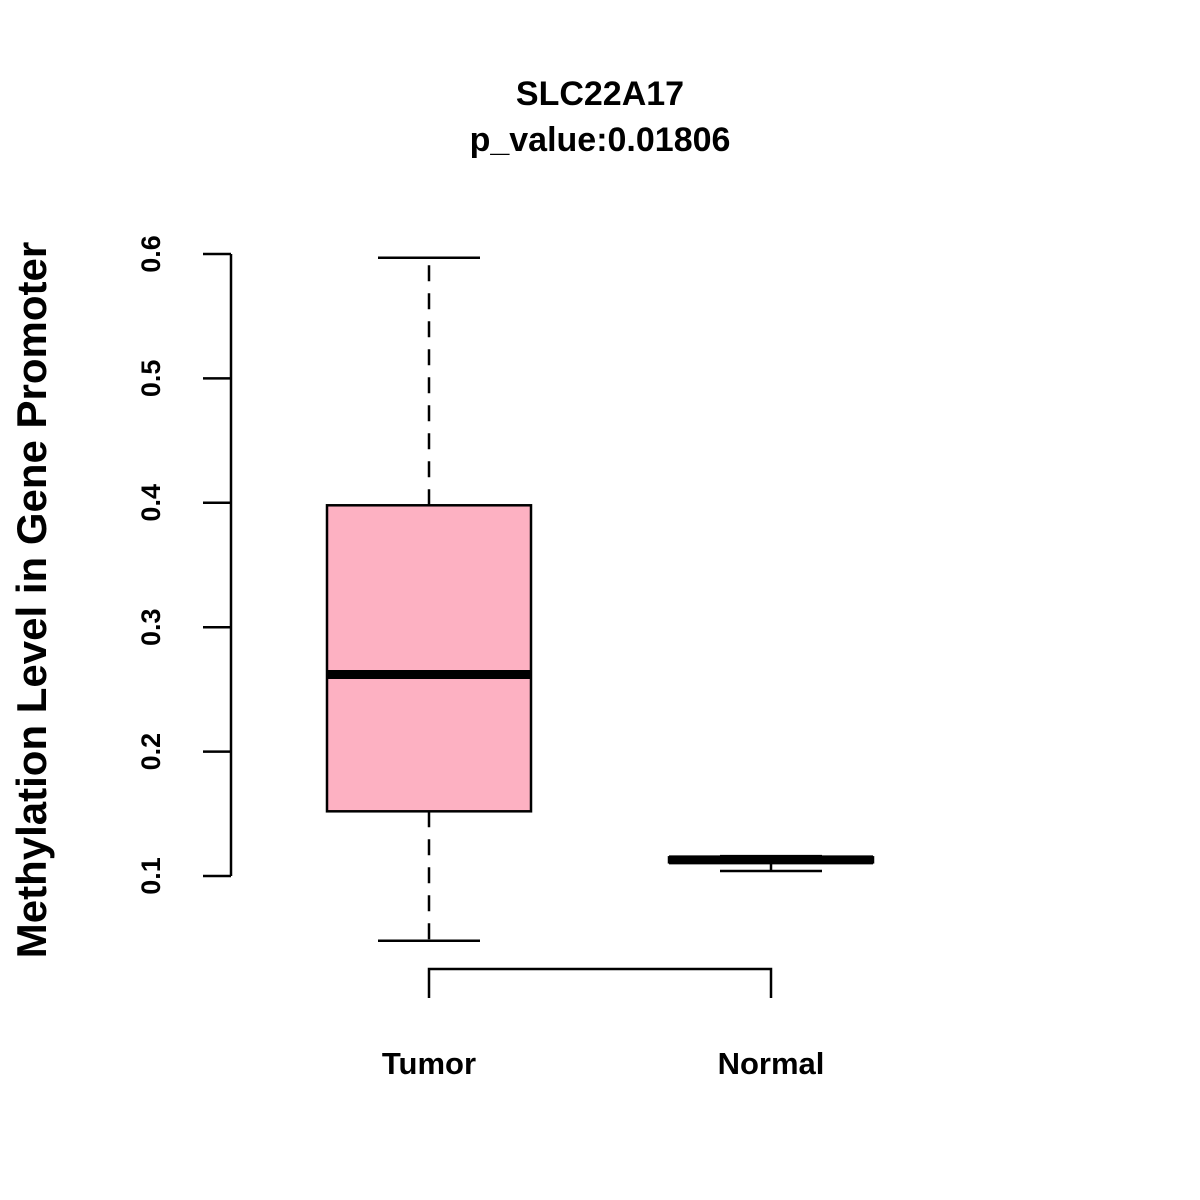  I want to click on y-axis: 0.1 0.2 0.3 0.4 0.5 0.6, so click(184, 565).